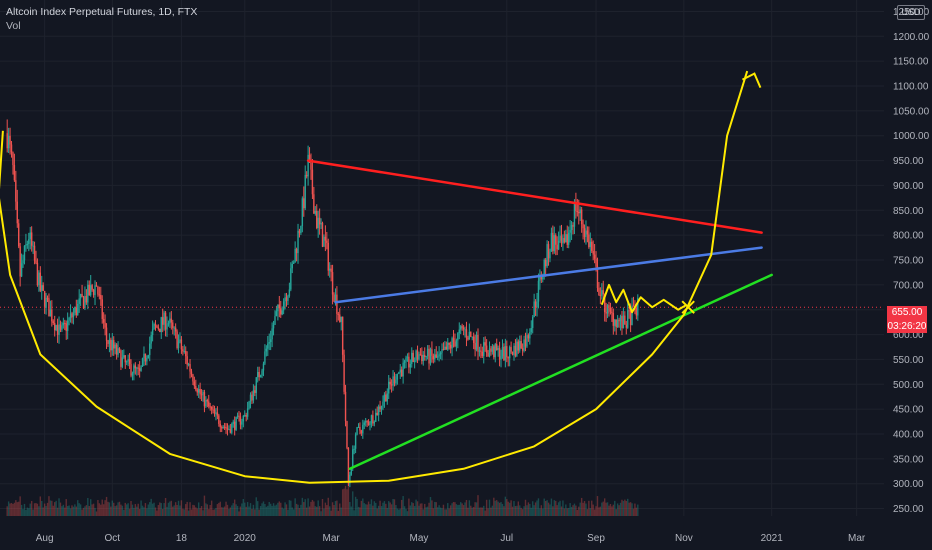  I want to click on x-tick-label: May, so click(419, 538).